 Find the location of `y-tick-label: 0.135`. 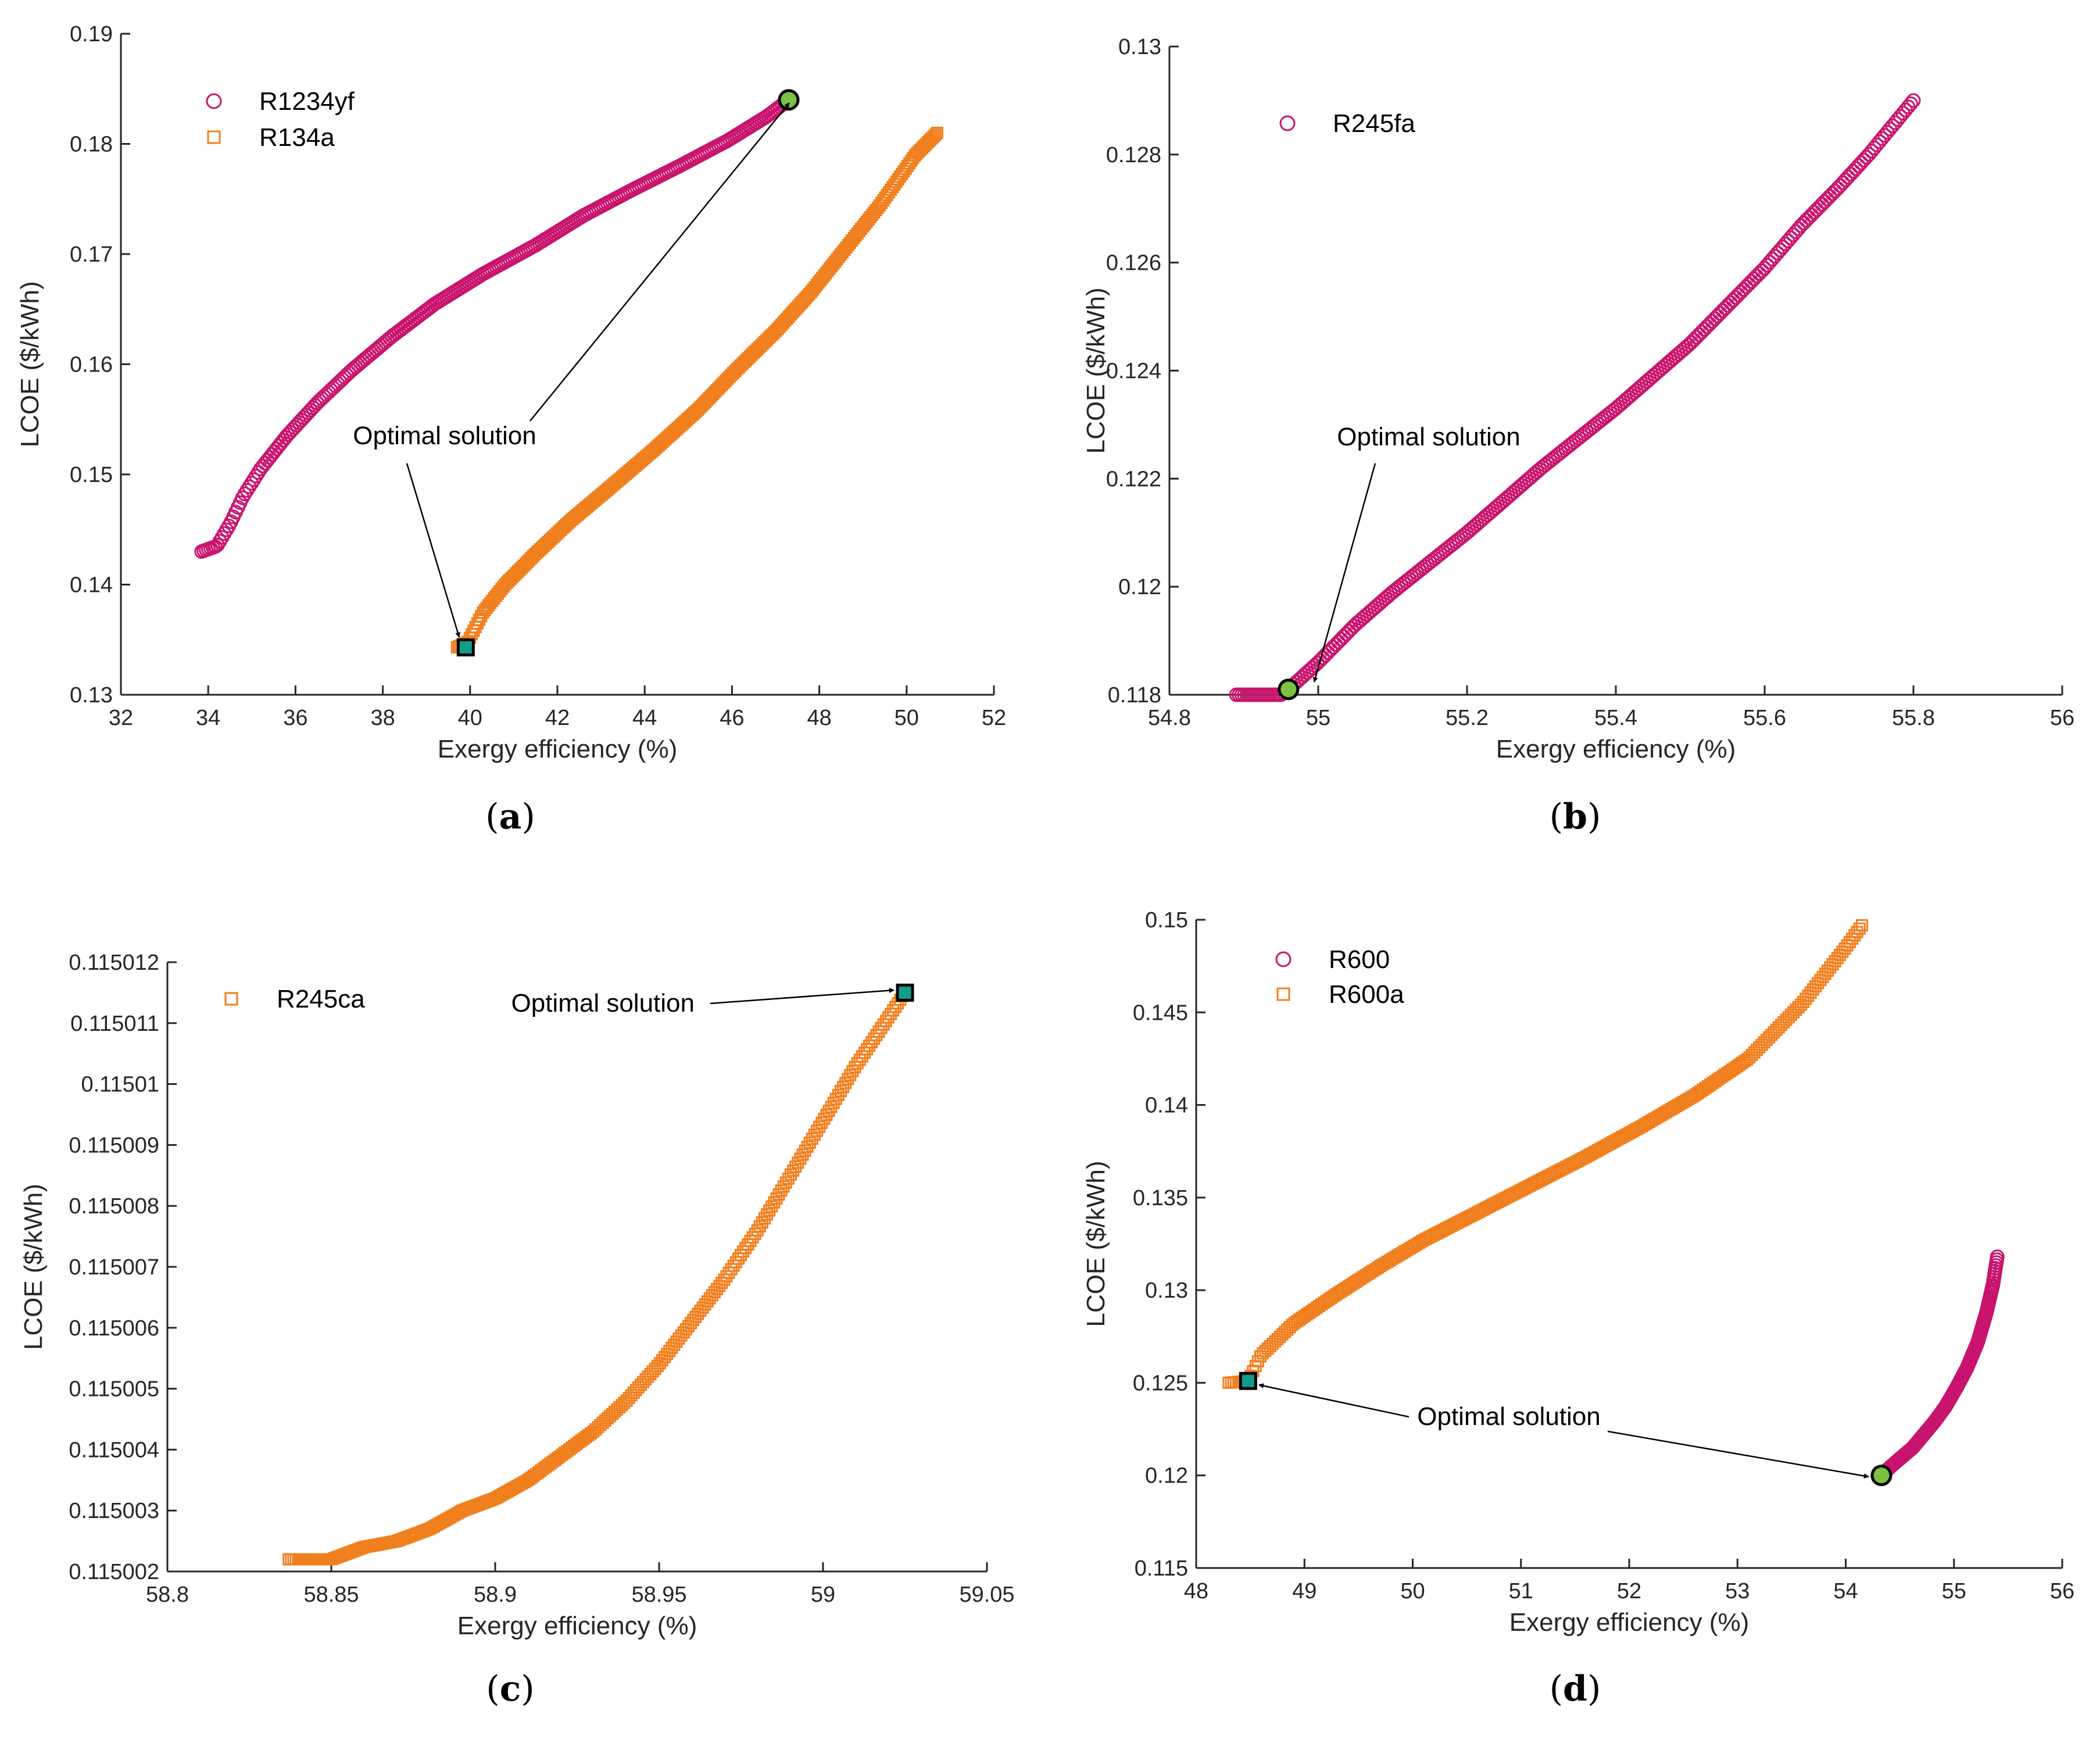

y-tick-label: 0.135 is located at coordinates (1160, 1198).